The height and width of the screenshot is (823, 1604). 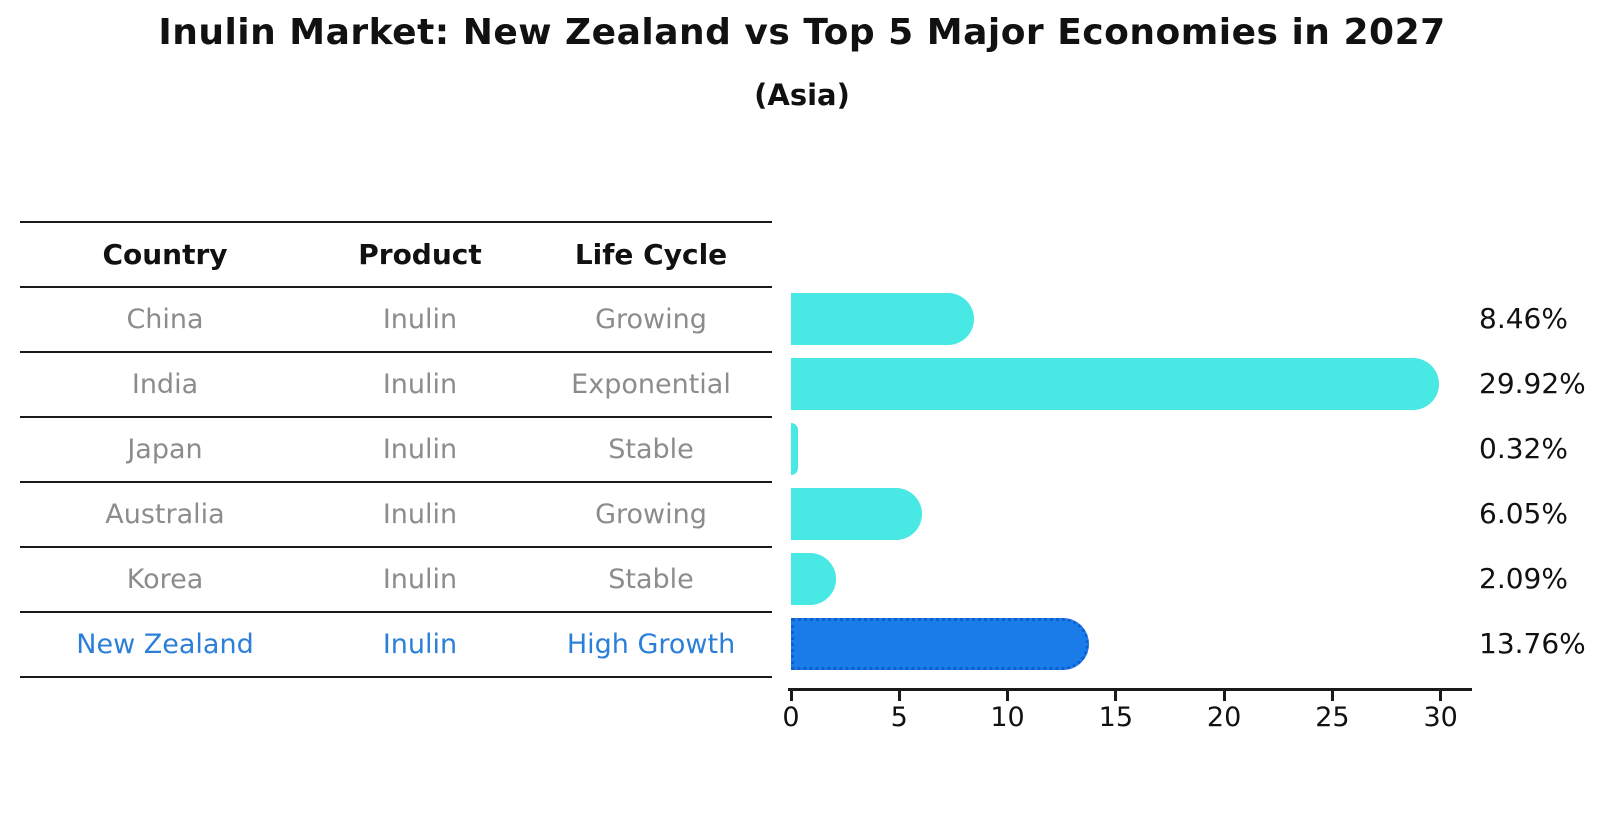 What do you see at coordinates (791, 717) in the screenshot?
I see `x-tick-label-0: 0` at bounding box center [791, 717].